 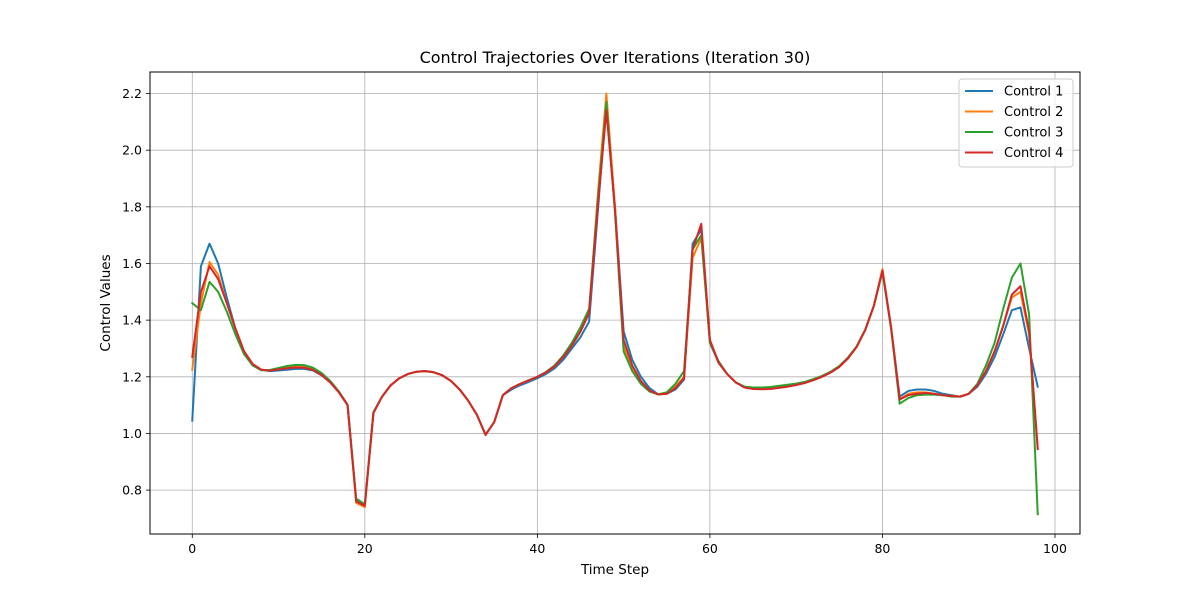 What do you see at coordinates (365, 548) in the screenshot?
I see `x-tick-label: 20` at bounding box center [365, 548].